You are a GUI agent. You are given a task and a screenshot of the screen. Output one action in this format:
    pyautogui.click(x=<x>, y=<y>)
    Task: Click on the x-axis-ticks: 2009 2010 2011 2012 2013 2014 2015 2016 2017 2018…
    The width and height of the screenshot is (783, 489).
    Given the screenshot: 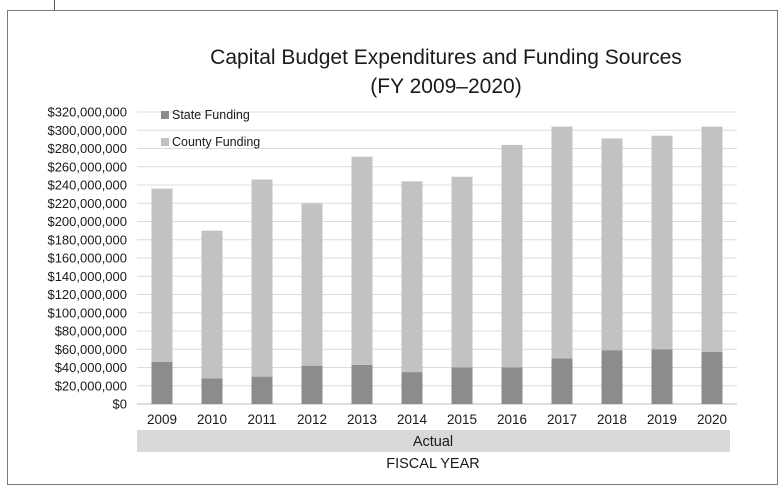 What is the action you would take?
    pyautogui.click(x=437, y=419)
    